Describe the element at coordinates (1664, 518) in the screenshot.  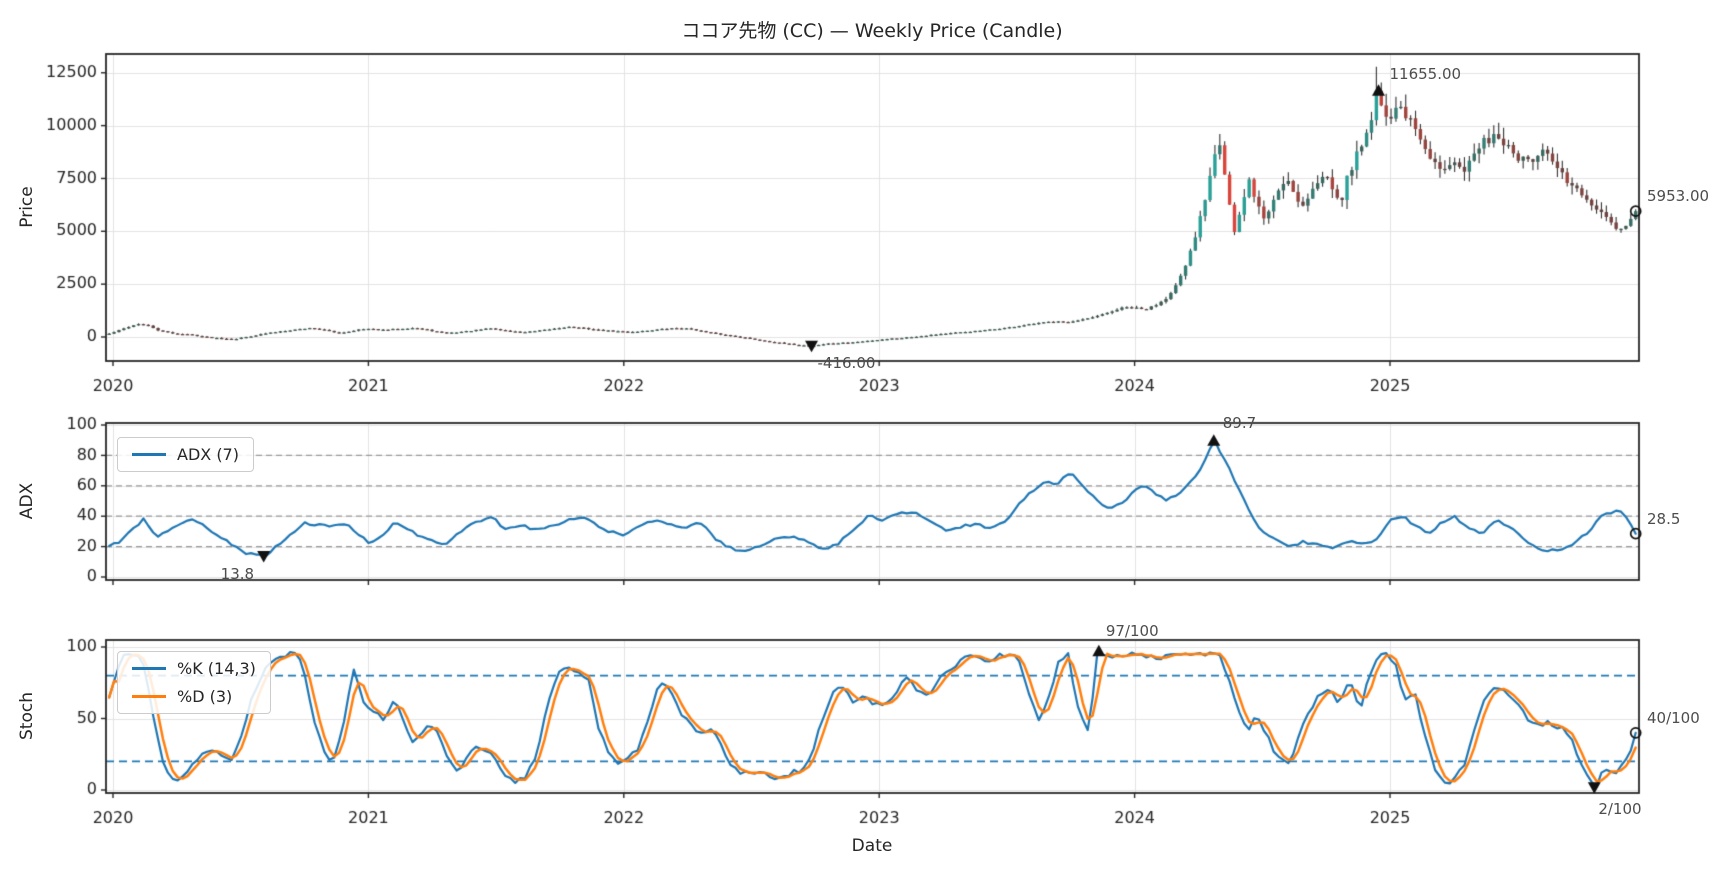
I see `annotation-adx-last: 28.5` at that location.